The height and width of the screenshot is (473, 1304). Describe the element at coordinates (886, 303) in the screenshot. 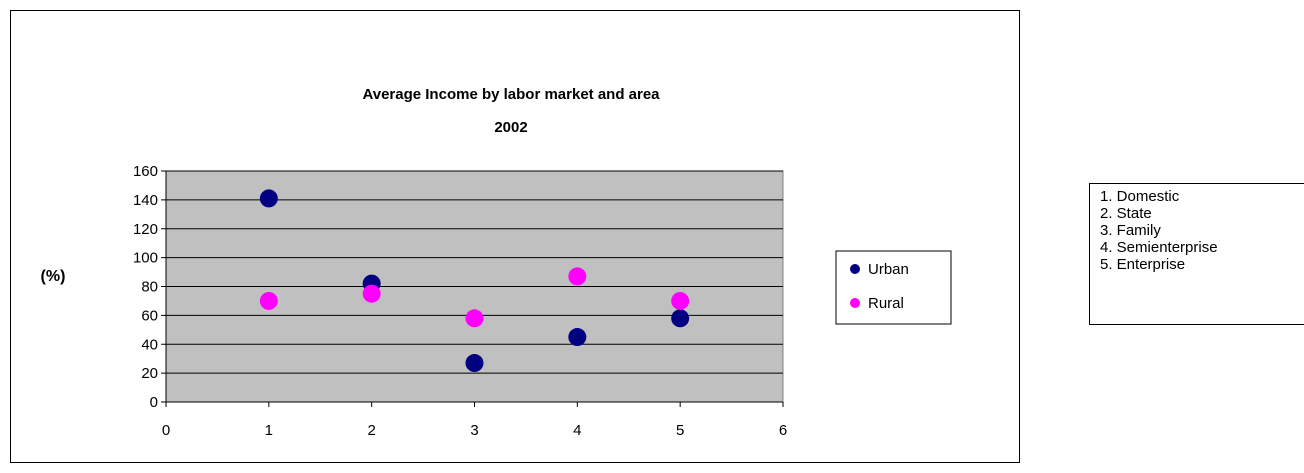

I see `legend-label-rural: Rural` at that location.